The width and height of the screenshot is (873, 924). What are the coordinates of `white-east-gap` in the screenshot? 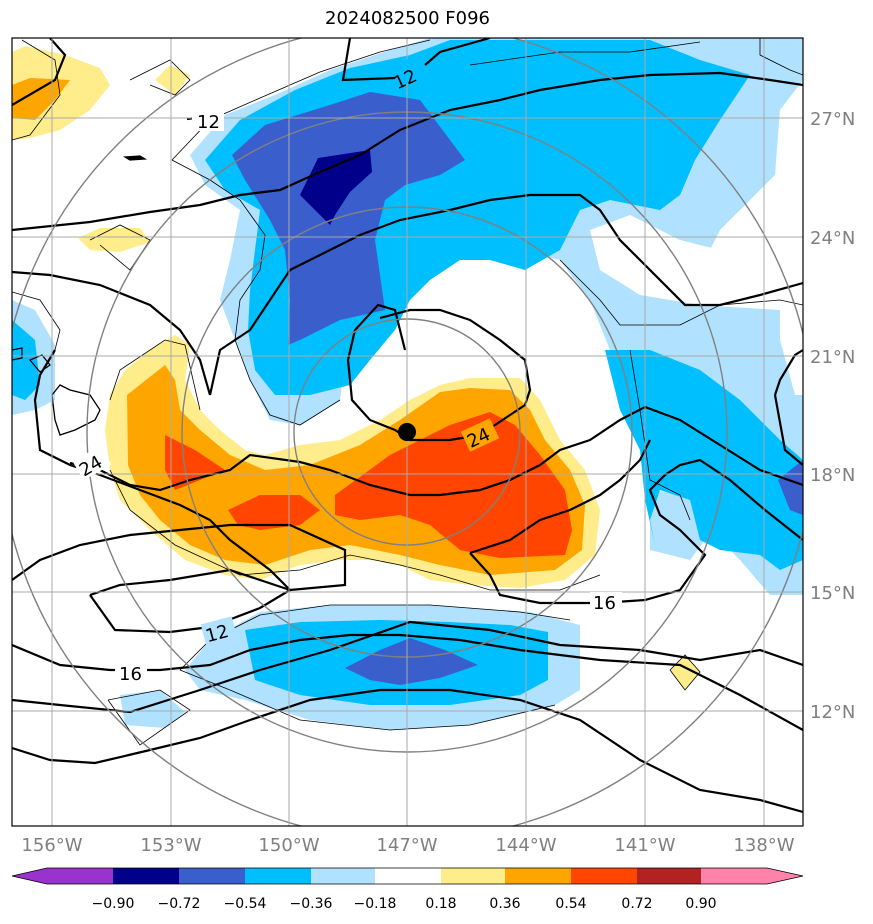 It's located at (696, 267).